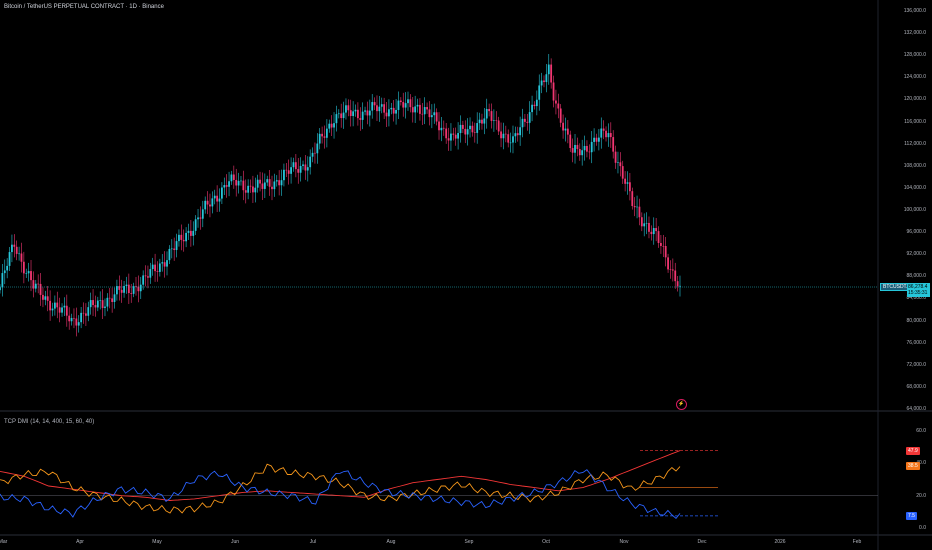 The image size is (932, 550). What do you see at coordinates (914, 77) in the screenshot?
I see `price-scale-label: 124,000.0` at bounding box center [914, 77].